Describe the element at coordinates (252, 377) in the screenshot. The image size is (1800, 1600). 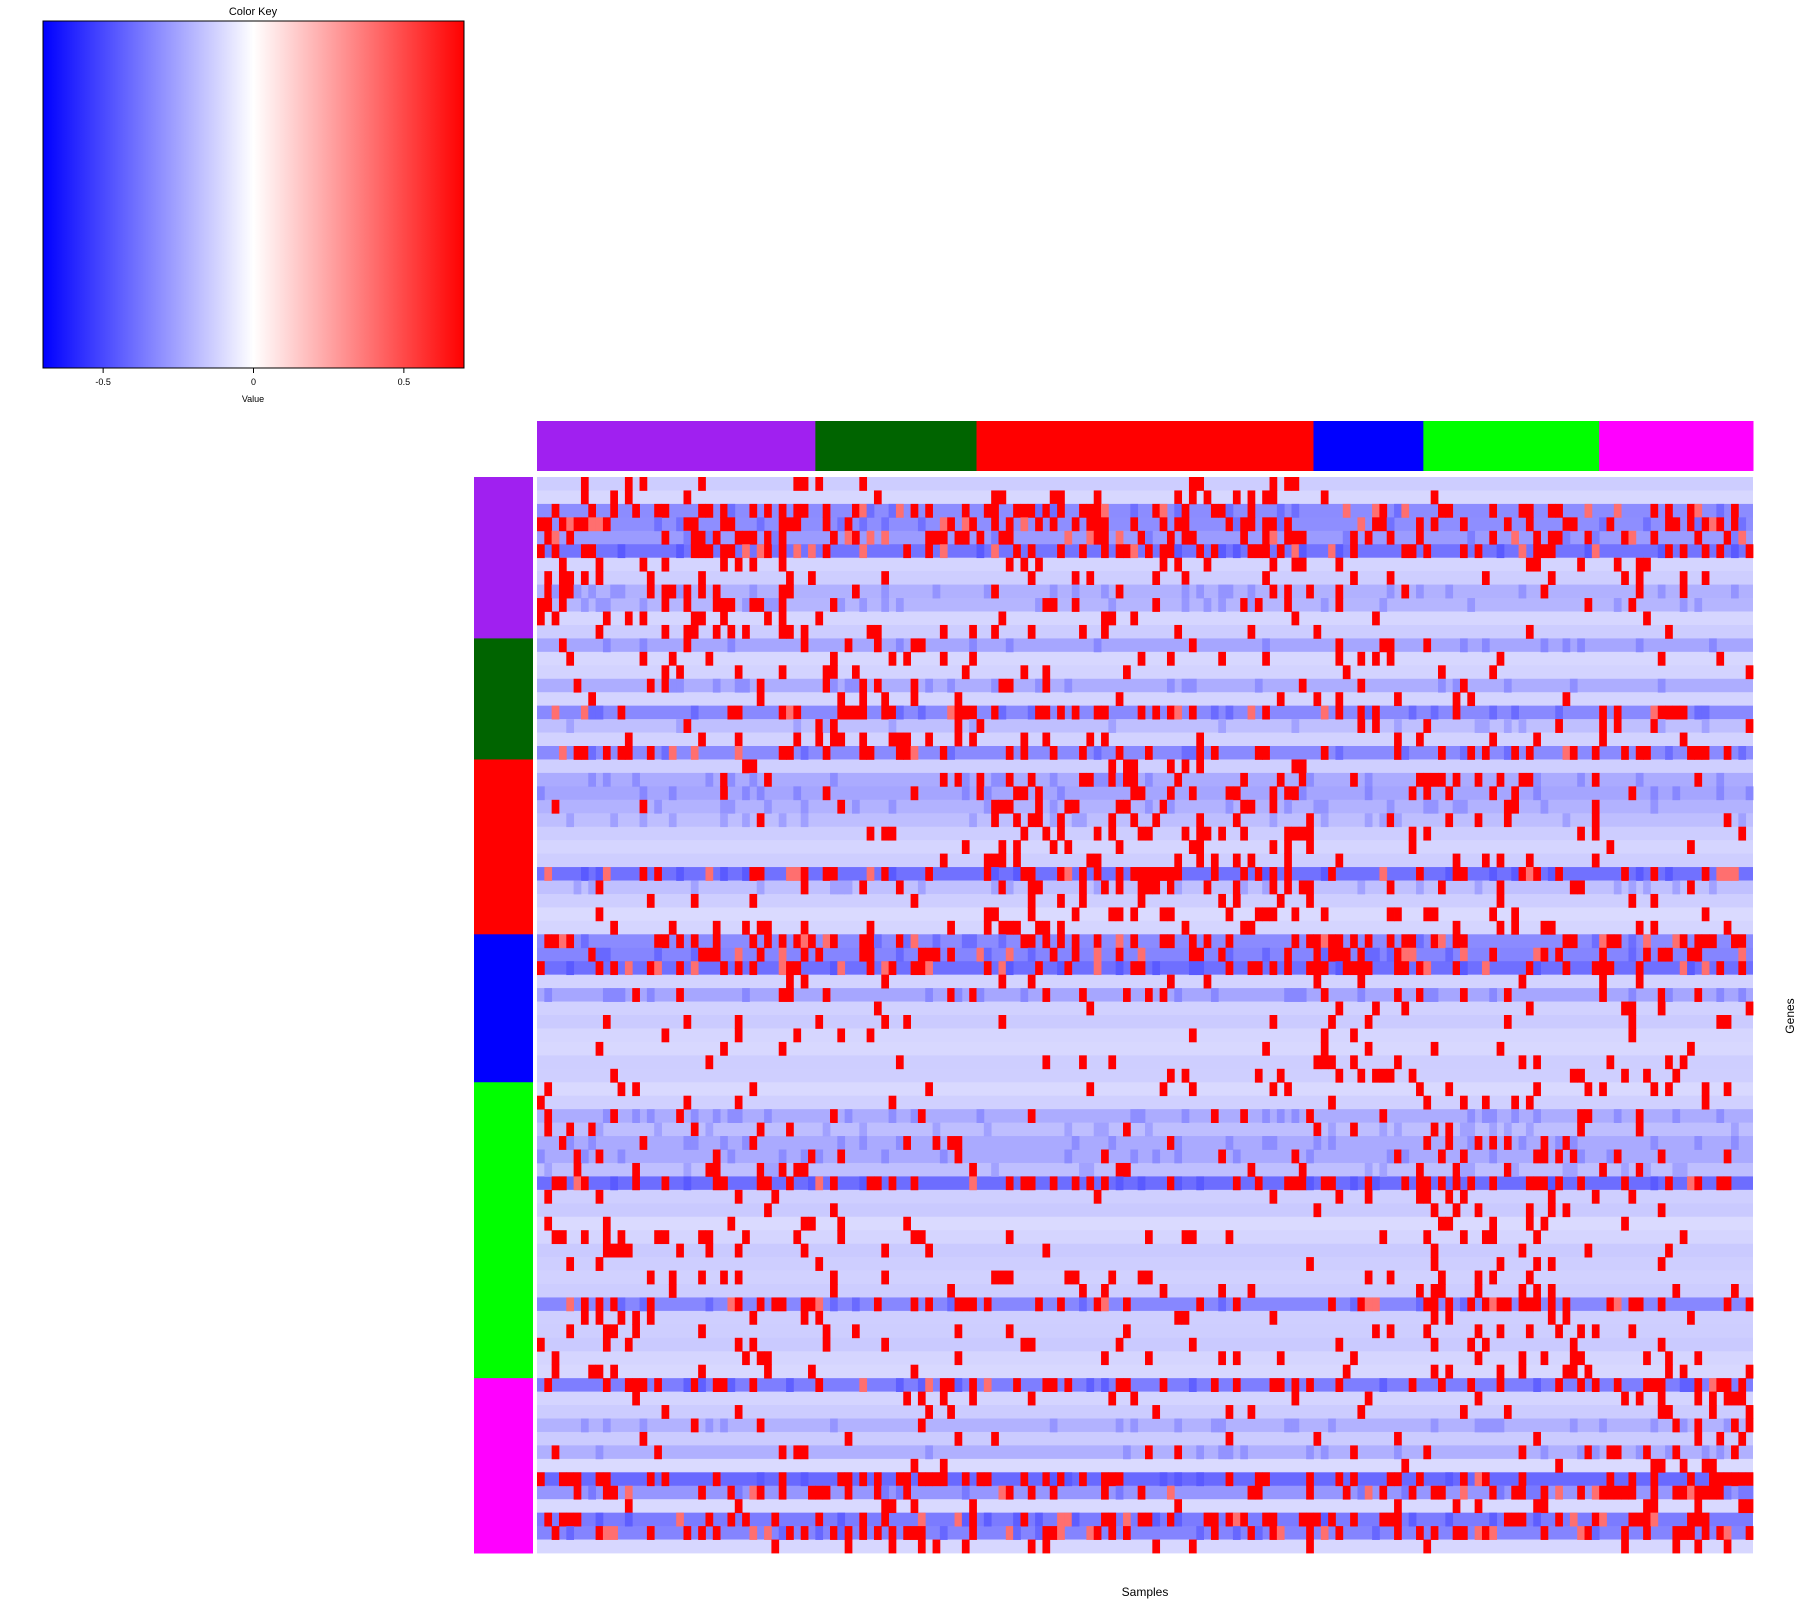
I see `color-key-axis: -0.5 0 0.5` at that location.